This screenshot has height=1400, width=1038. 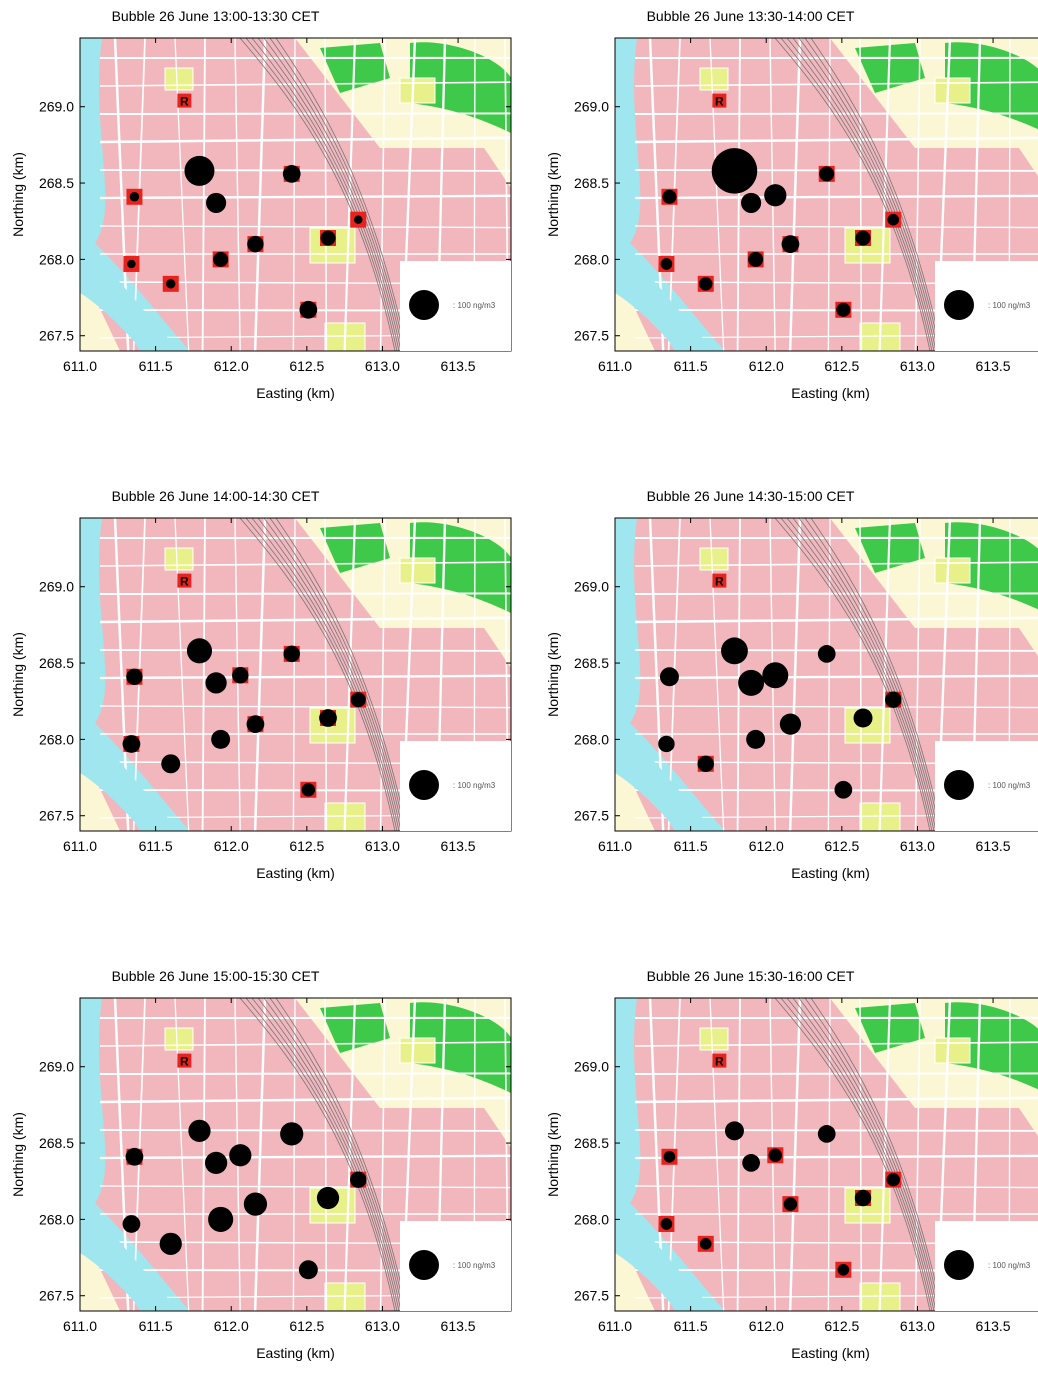 I want to click on chart-title: Bubble 26 June 14:00-14:30 CET, so click(x=216, y=496).